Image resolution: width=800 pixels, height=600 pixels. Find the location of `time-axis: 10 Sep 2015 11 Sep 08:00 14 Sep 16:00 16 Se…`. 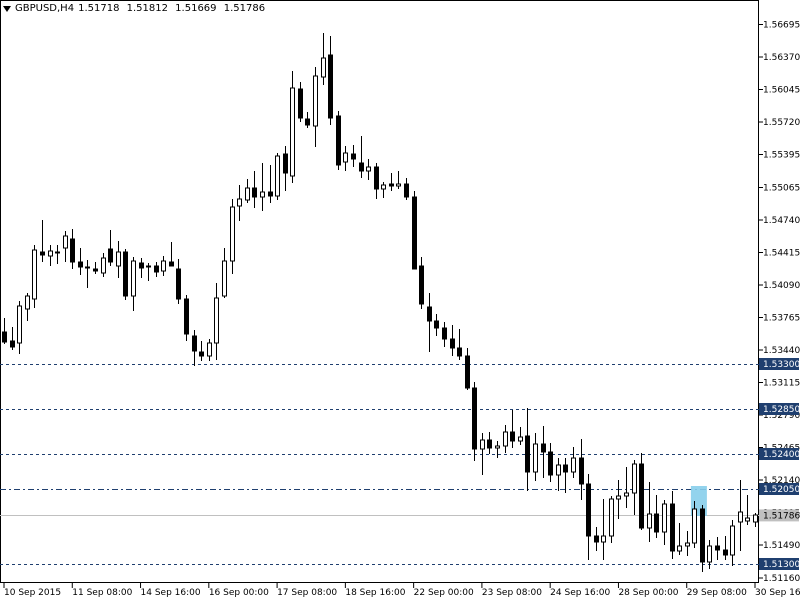

time-axis: 10 Sep 2015 11 Sep 08:00 14 Sep 16:00 16 Se… is located at coordinates (401, 590).